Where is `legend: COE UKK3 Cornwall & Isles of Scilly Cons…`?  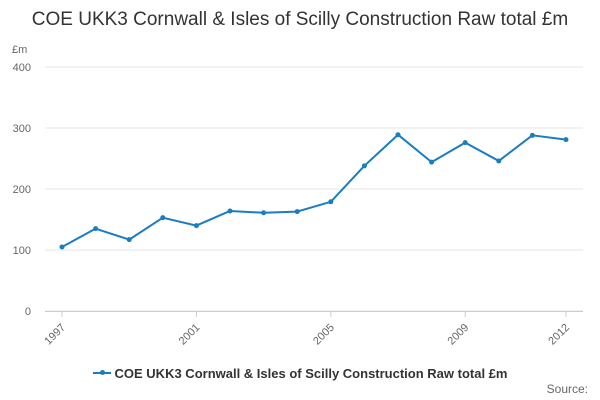 legend: COE UKK3 Cornwall & Isles of Scilly Cons… is located at coordinates (300, 373).